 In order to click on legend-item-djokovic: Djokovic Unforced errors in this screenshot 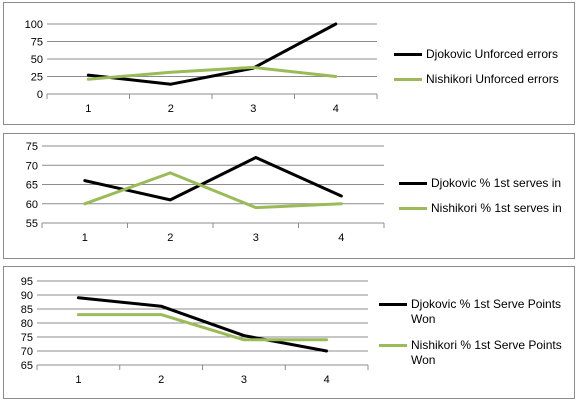, I will do `click(476, 54)`.